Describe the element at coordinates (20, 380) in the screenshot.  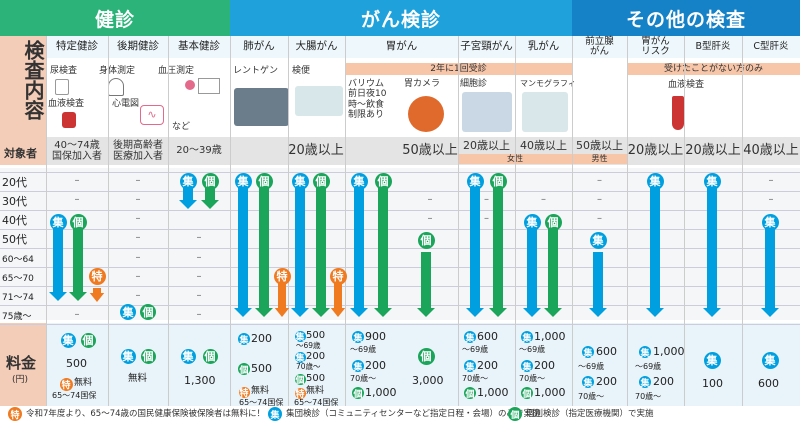
I see `side-price-unit: (円)` at that location.